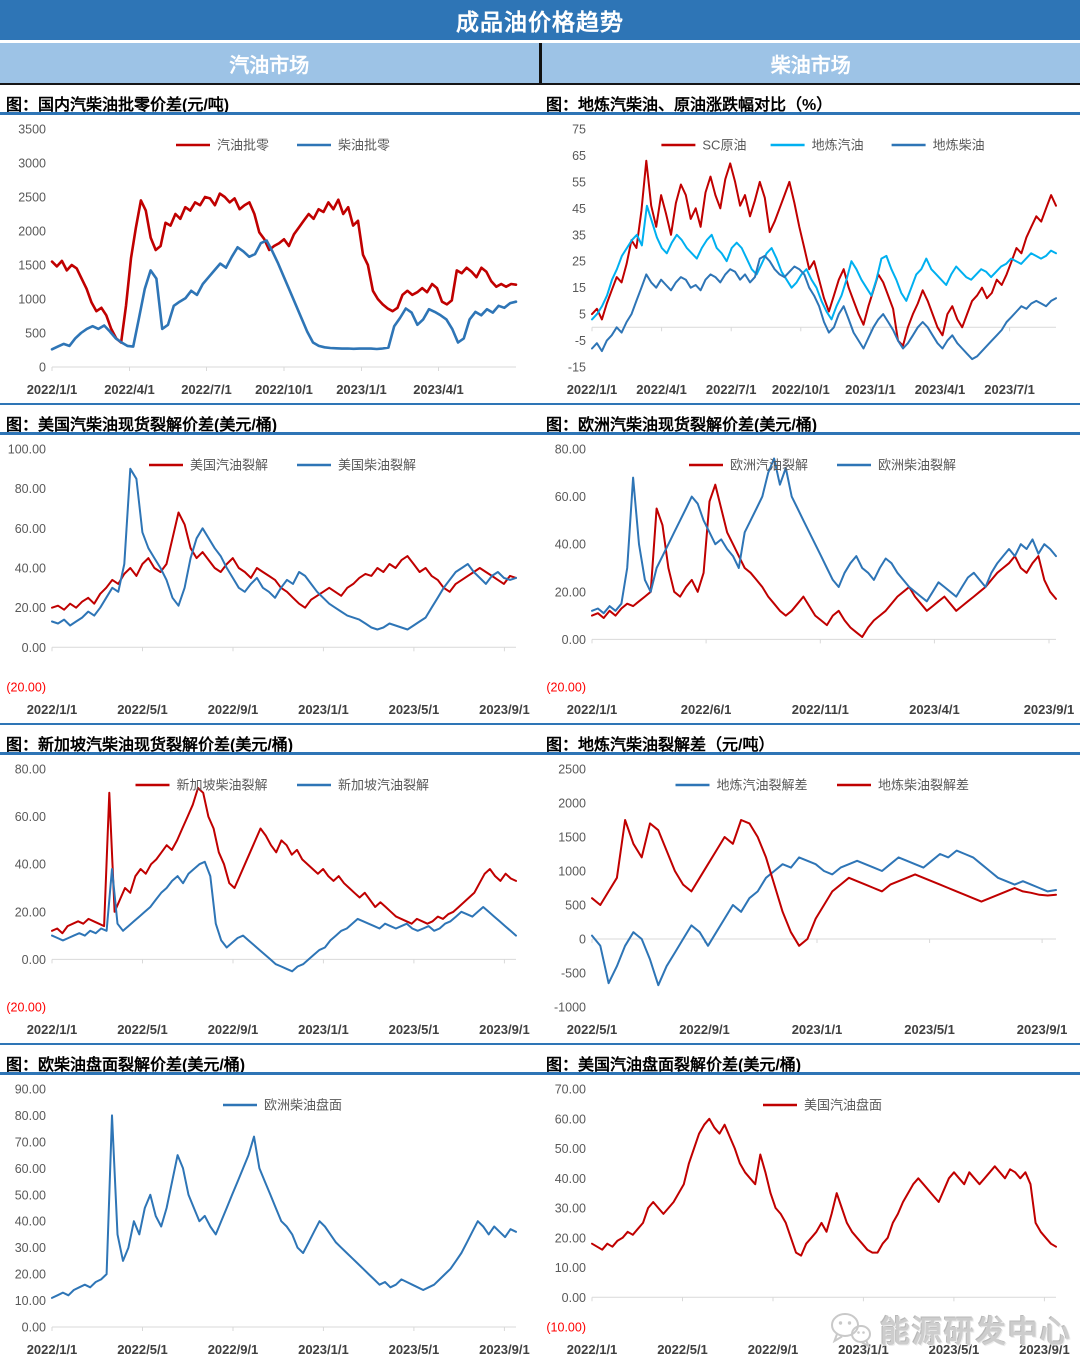 This screenshot has width=1080, height=1364. What do you see at coordinates (577, 368) in the screenshot?
I see `svg-text: -15` at bounding box center [577, 368].